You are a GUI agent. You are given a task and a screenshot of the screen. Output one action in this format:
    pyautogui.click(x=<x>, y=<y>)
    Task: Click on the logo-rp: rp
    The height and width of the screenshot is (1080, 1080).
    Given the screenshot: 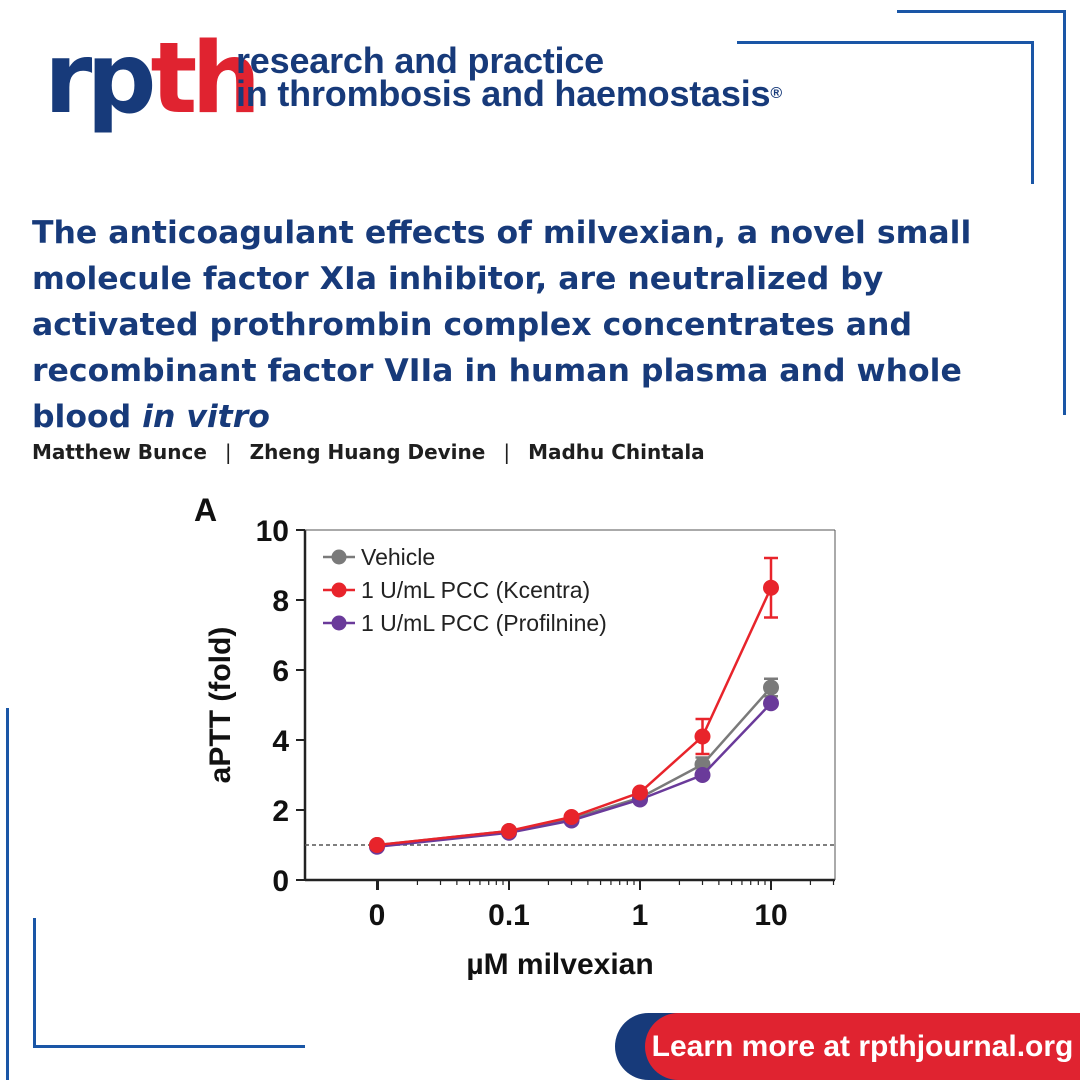 What is the action you would take?
    pyautogui.click(x=100, y=79)
    